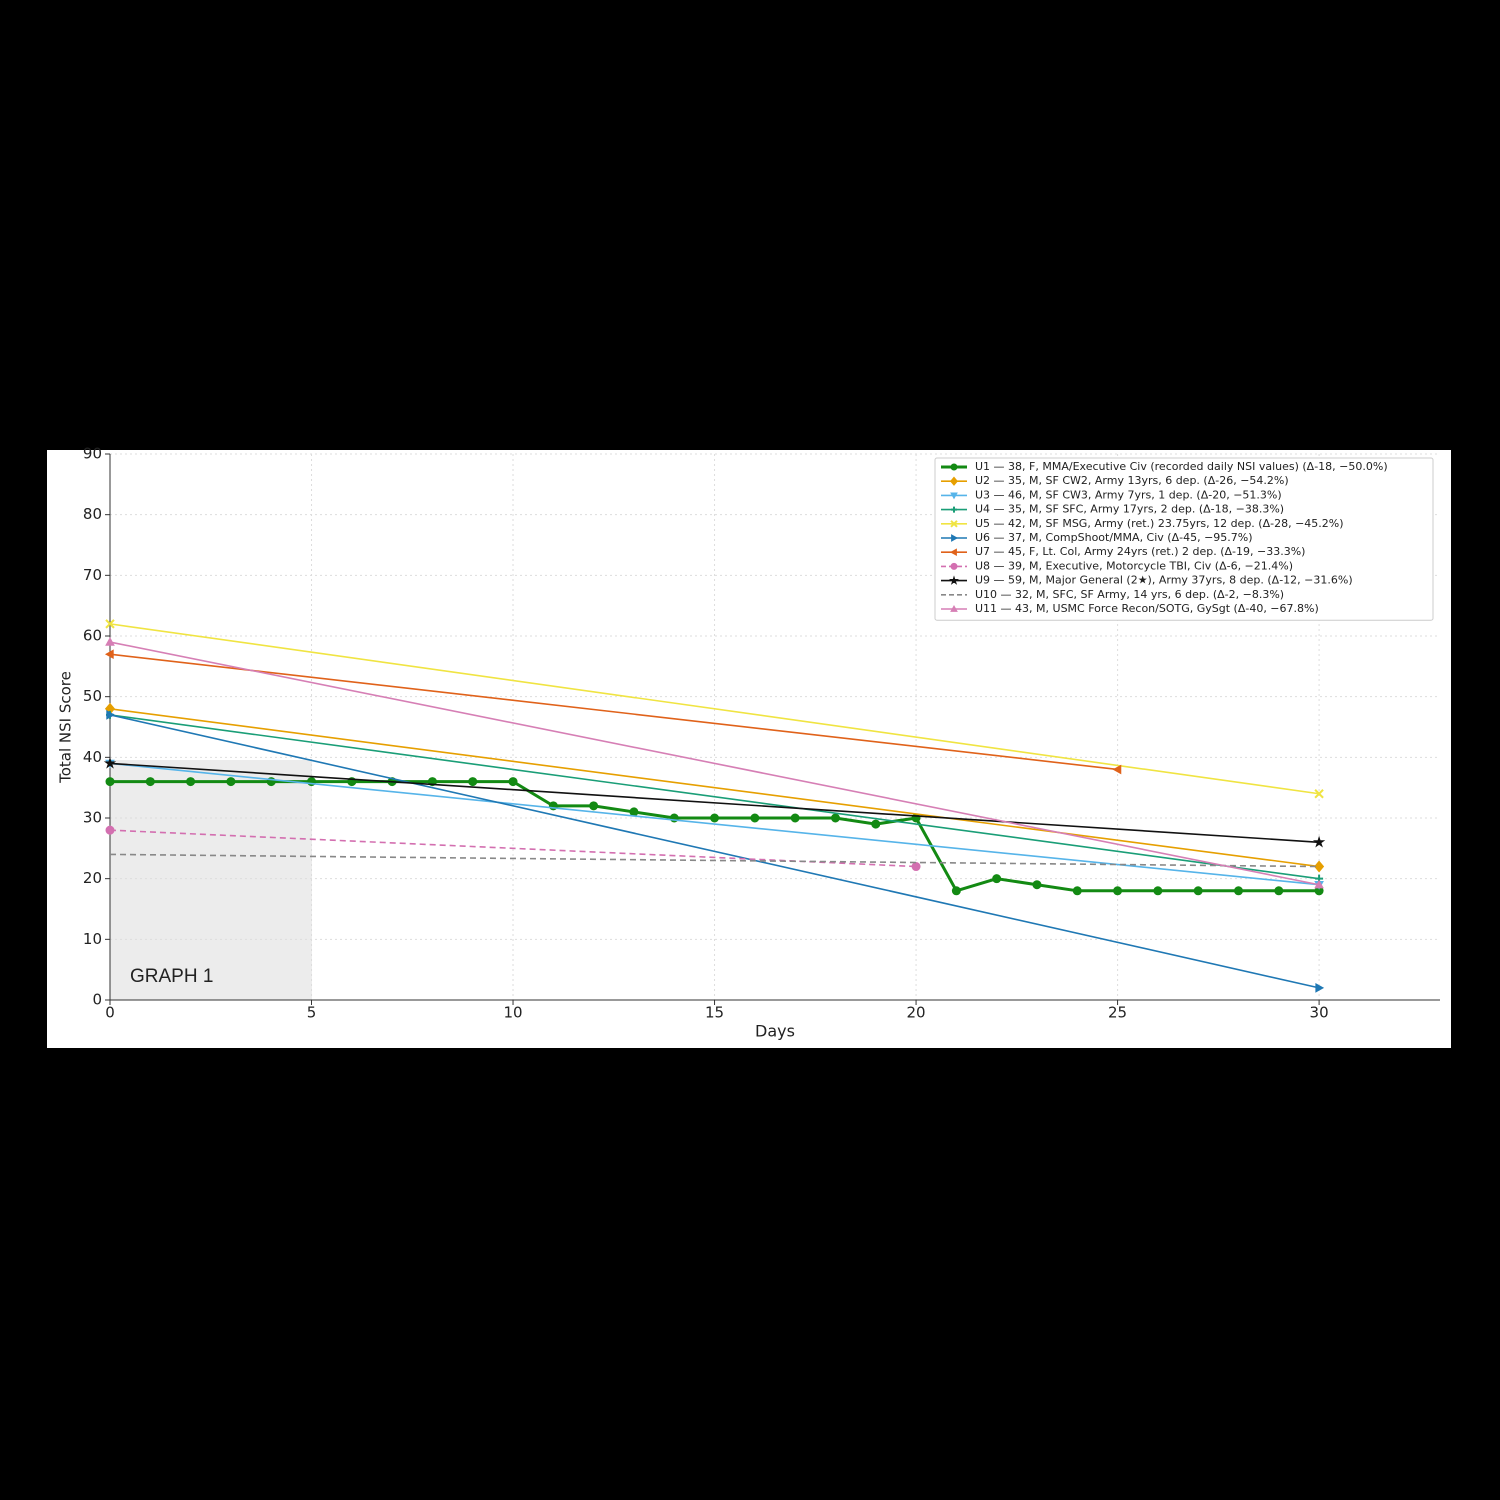 This screenshot has width=1500, height=1500. What do you see at coordinates (66, 727) in the screenshot?
I see `y-axis-label: Total NSI Score` at bounding box center [66, 727].